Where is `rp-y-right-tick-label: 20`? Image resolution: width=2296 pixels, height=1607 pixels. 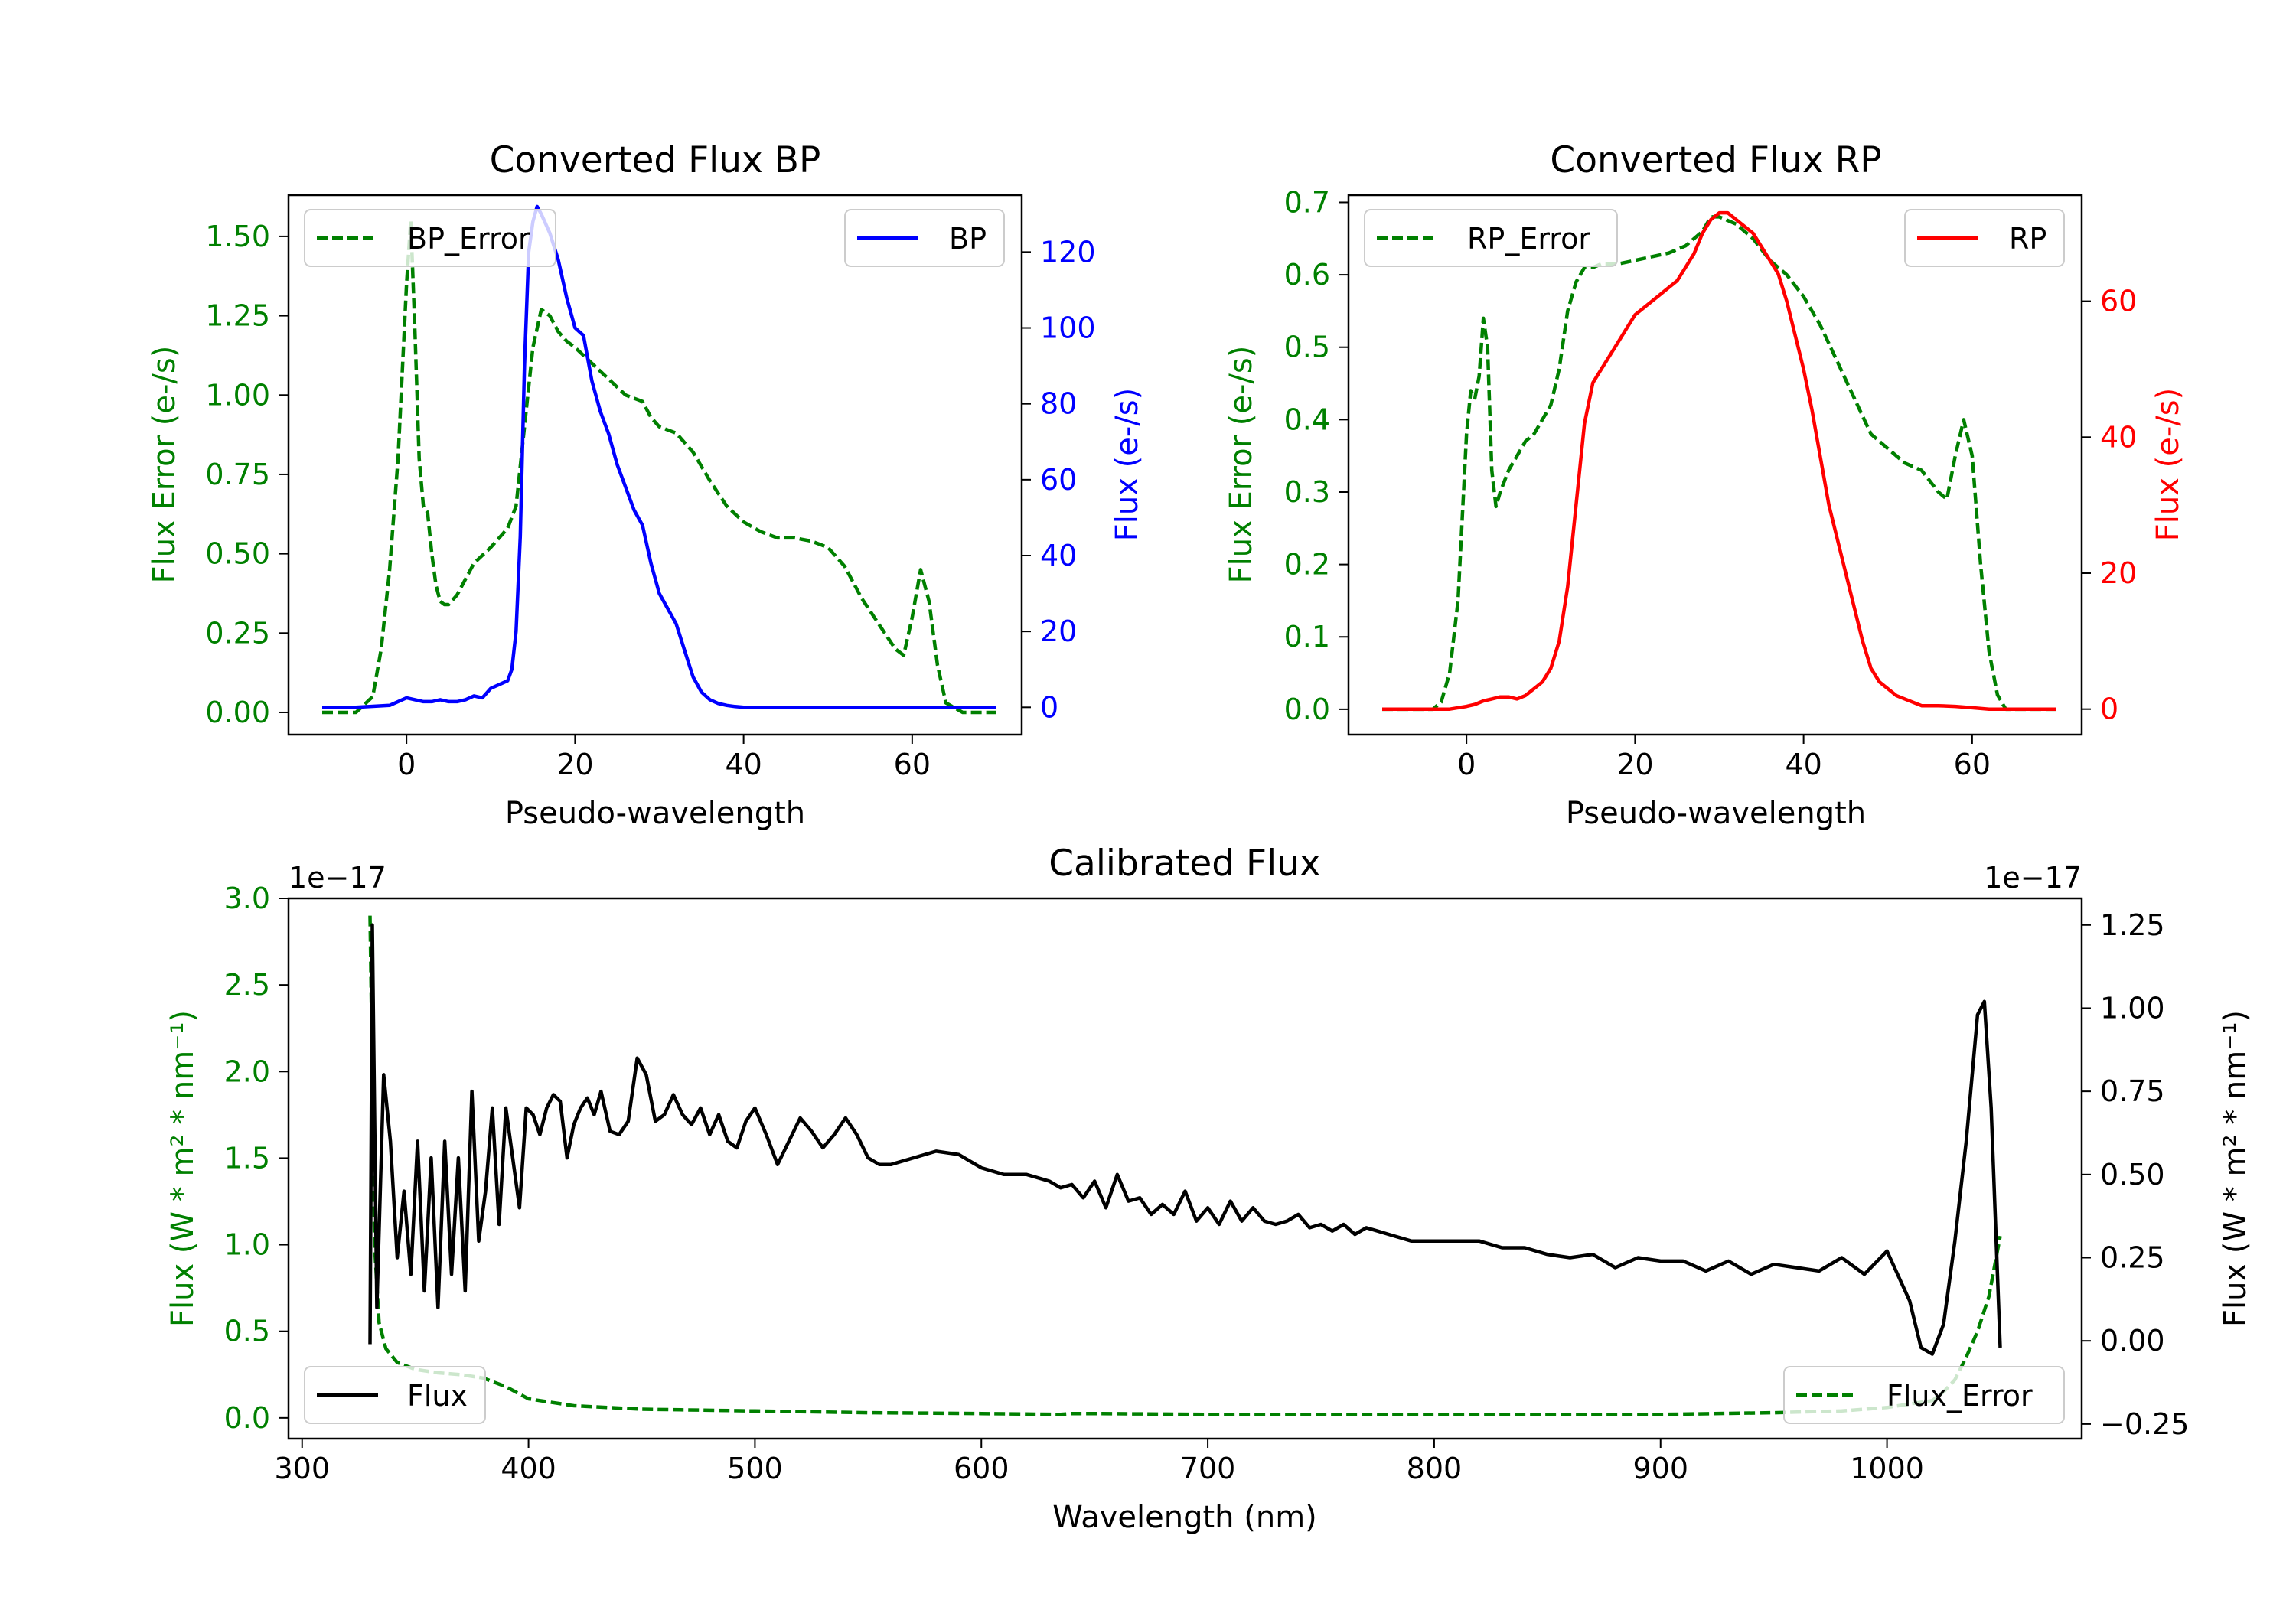 rp-y-right-tick-label: 20 is located at coordinates (2118, 573).